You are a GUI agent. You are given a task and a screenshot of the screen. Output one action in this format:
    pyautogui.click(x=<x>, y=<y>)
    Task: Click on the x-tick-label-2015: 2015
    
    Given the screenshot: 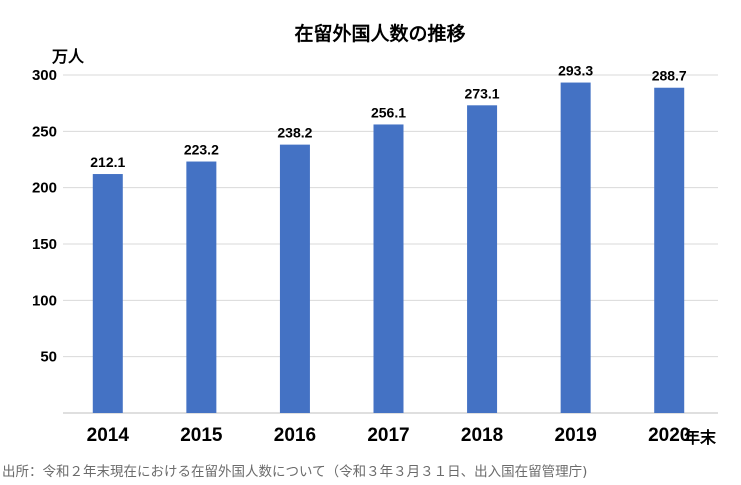 What is the action you would take?
    pyautogui.click(x=201, y=435)
    